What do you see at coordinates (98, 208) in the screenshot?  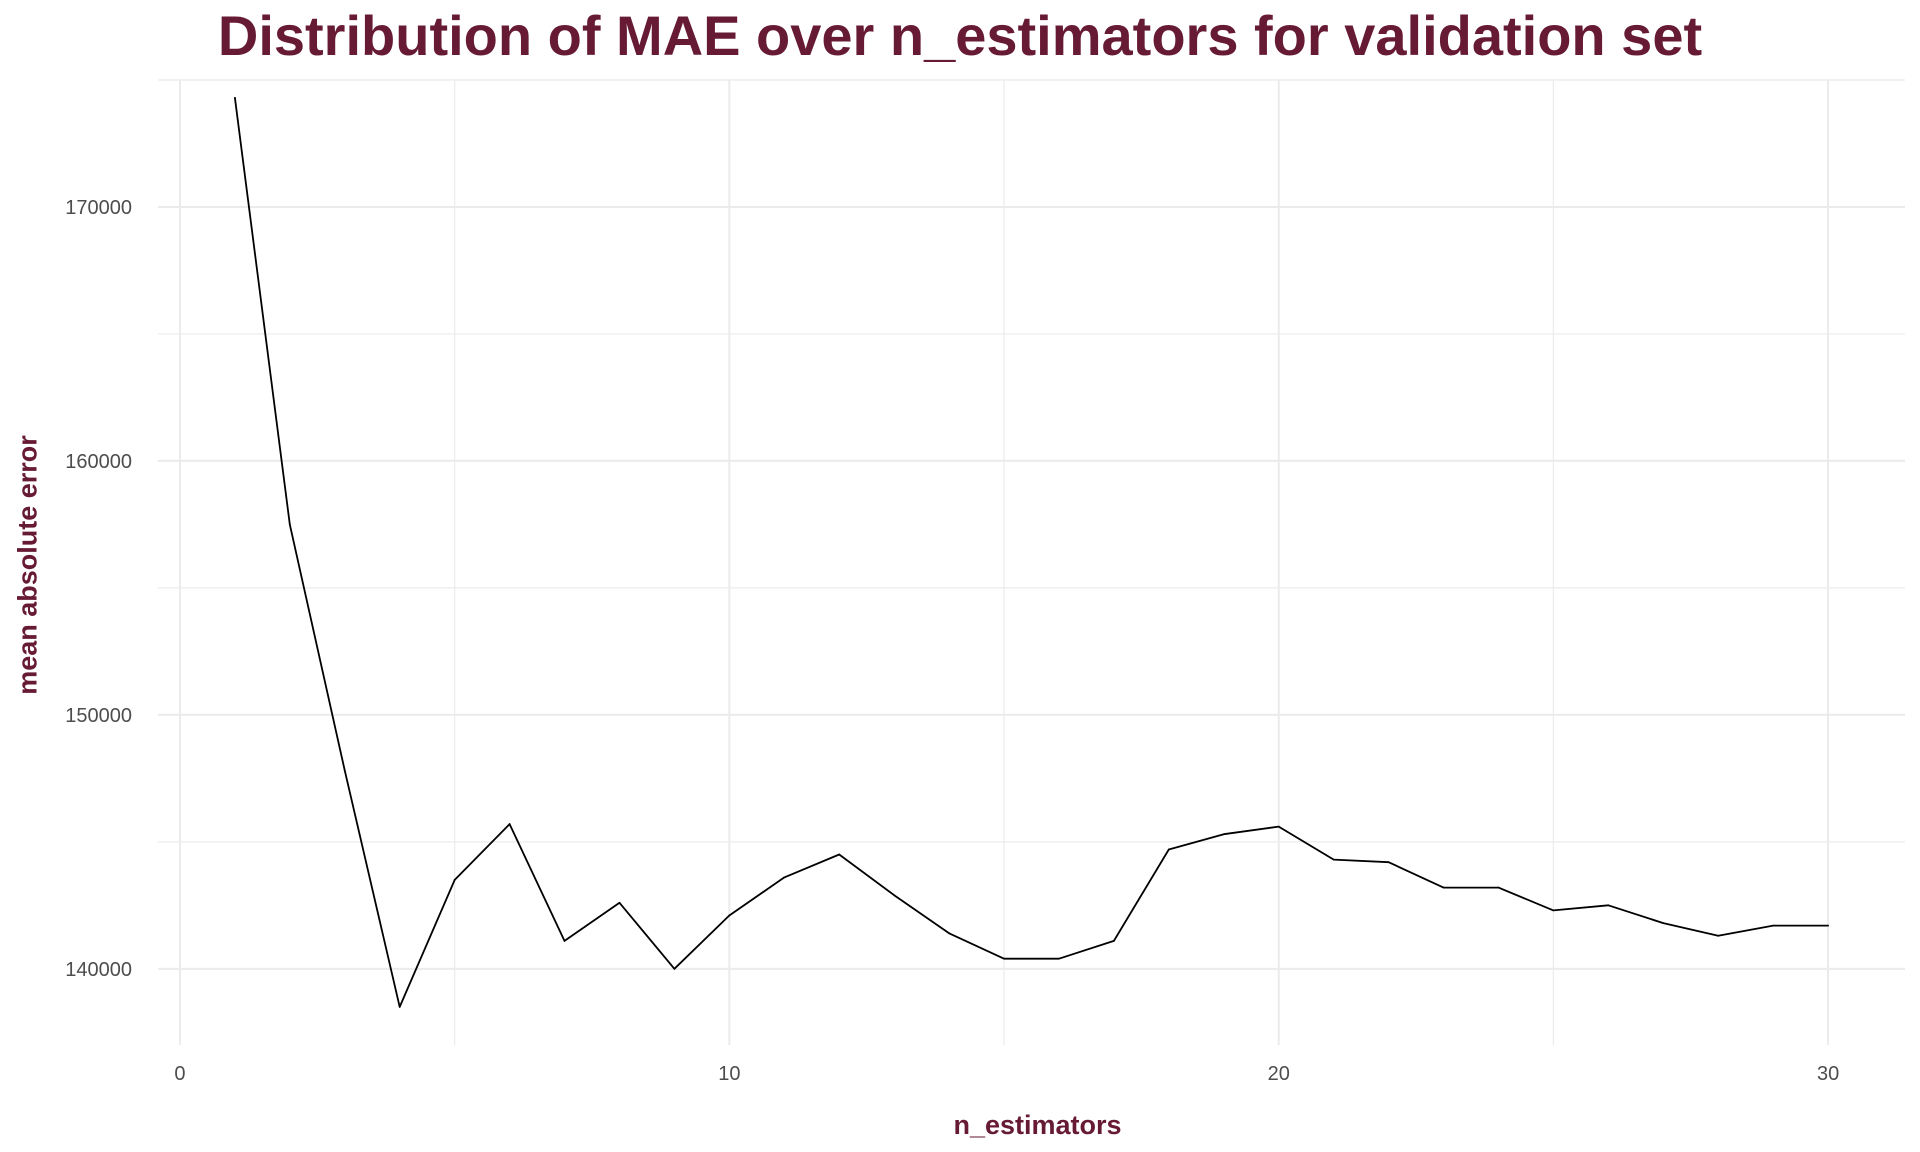 I see `y-tick-label: 170000` at bounding box center [98, 208].